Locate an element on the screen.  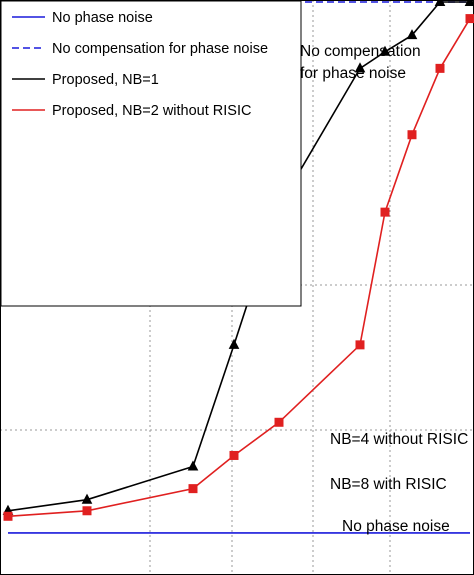
annotation-no-comp-line2: for phase noise is located at coordinates (353, 73).